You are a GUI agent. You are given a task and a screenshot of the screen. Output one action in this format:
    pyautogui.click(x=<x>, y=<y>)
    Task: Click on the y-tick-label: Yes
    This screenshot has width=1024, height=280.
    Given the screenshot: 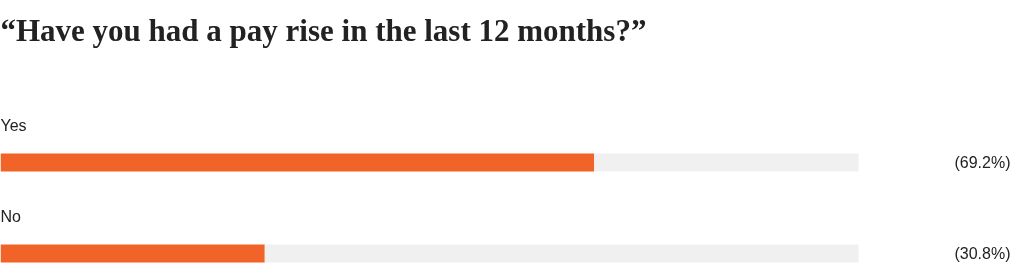 What is the action you would take?
    pyautogui.click(x=13, y=125)
    